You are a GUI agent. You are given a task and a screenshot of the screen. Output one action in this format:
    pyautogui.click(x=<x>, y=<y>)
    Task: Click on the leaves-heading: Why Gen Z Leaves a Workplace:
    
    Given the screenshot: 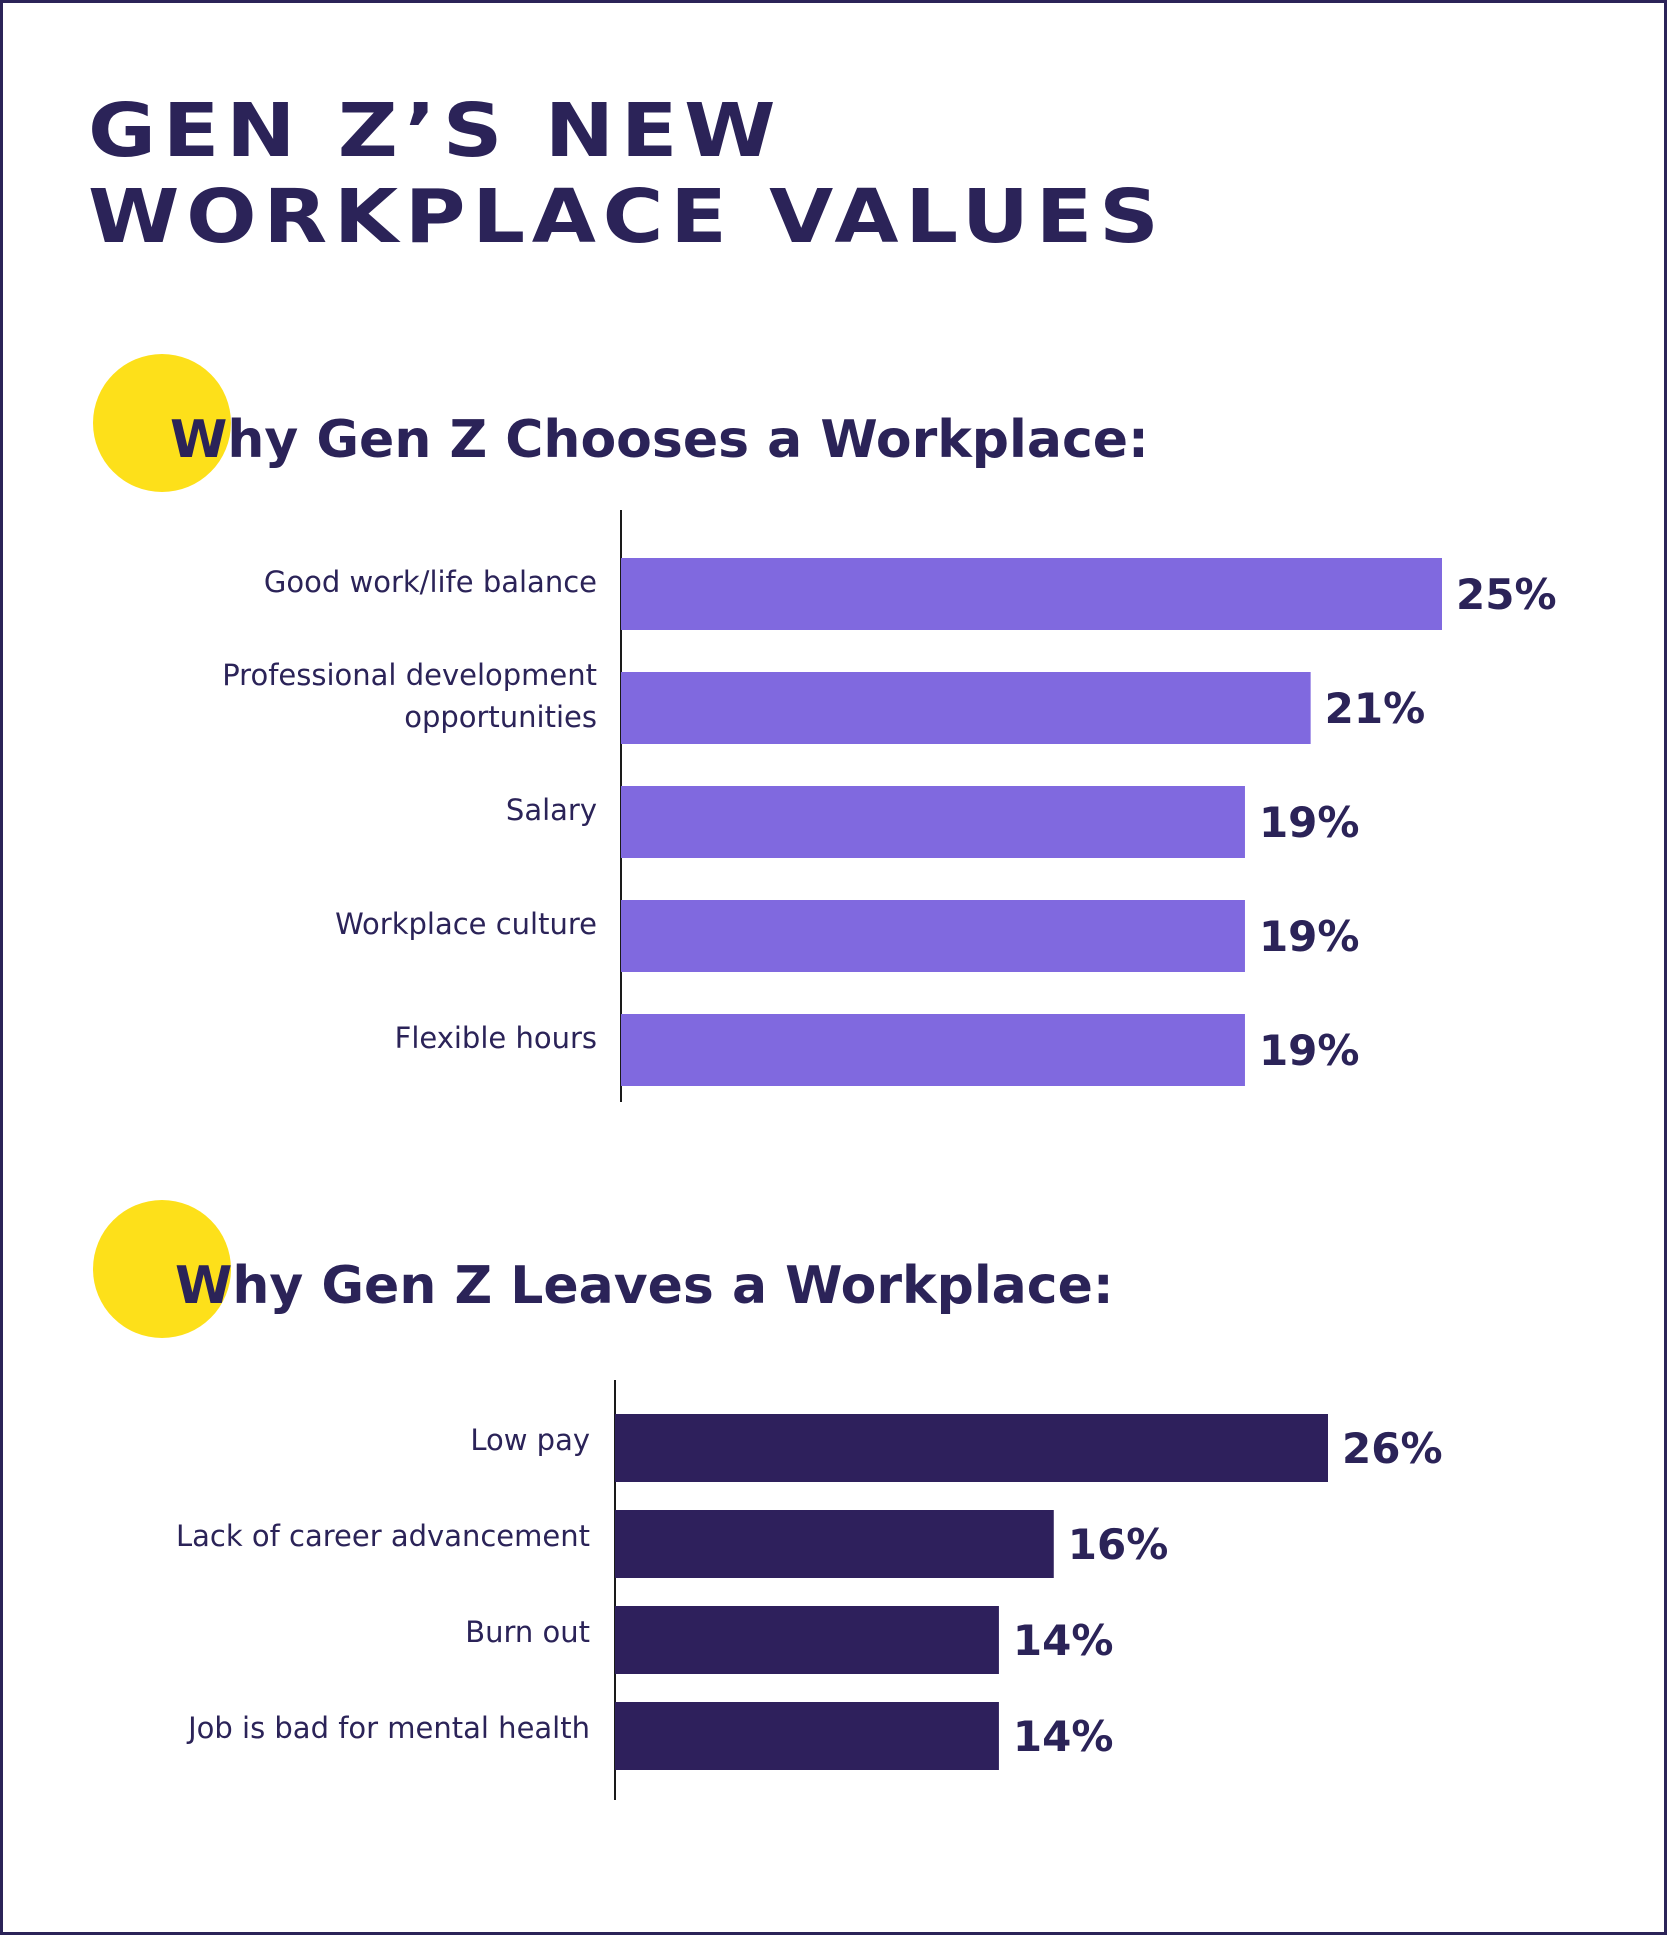 What is the action you would take?
    pyautogui.click(x=644, y=1286)
    